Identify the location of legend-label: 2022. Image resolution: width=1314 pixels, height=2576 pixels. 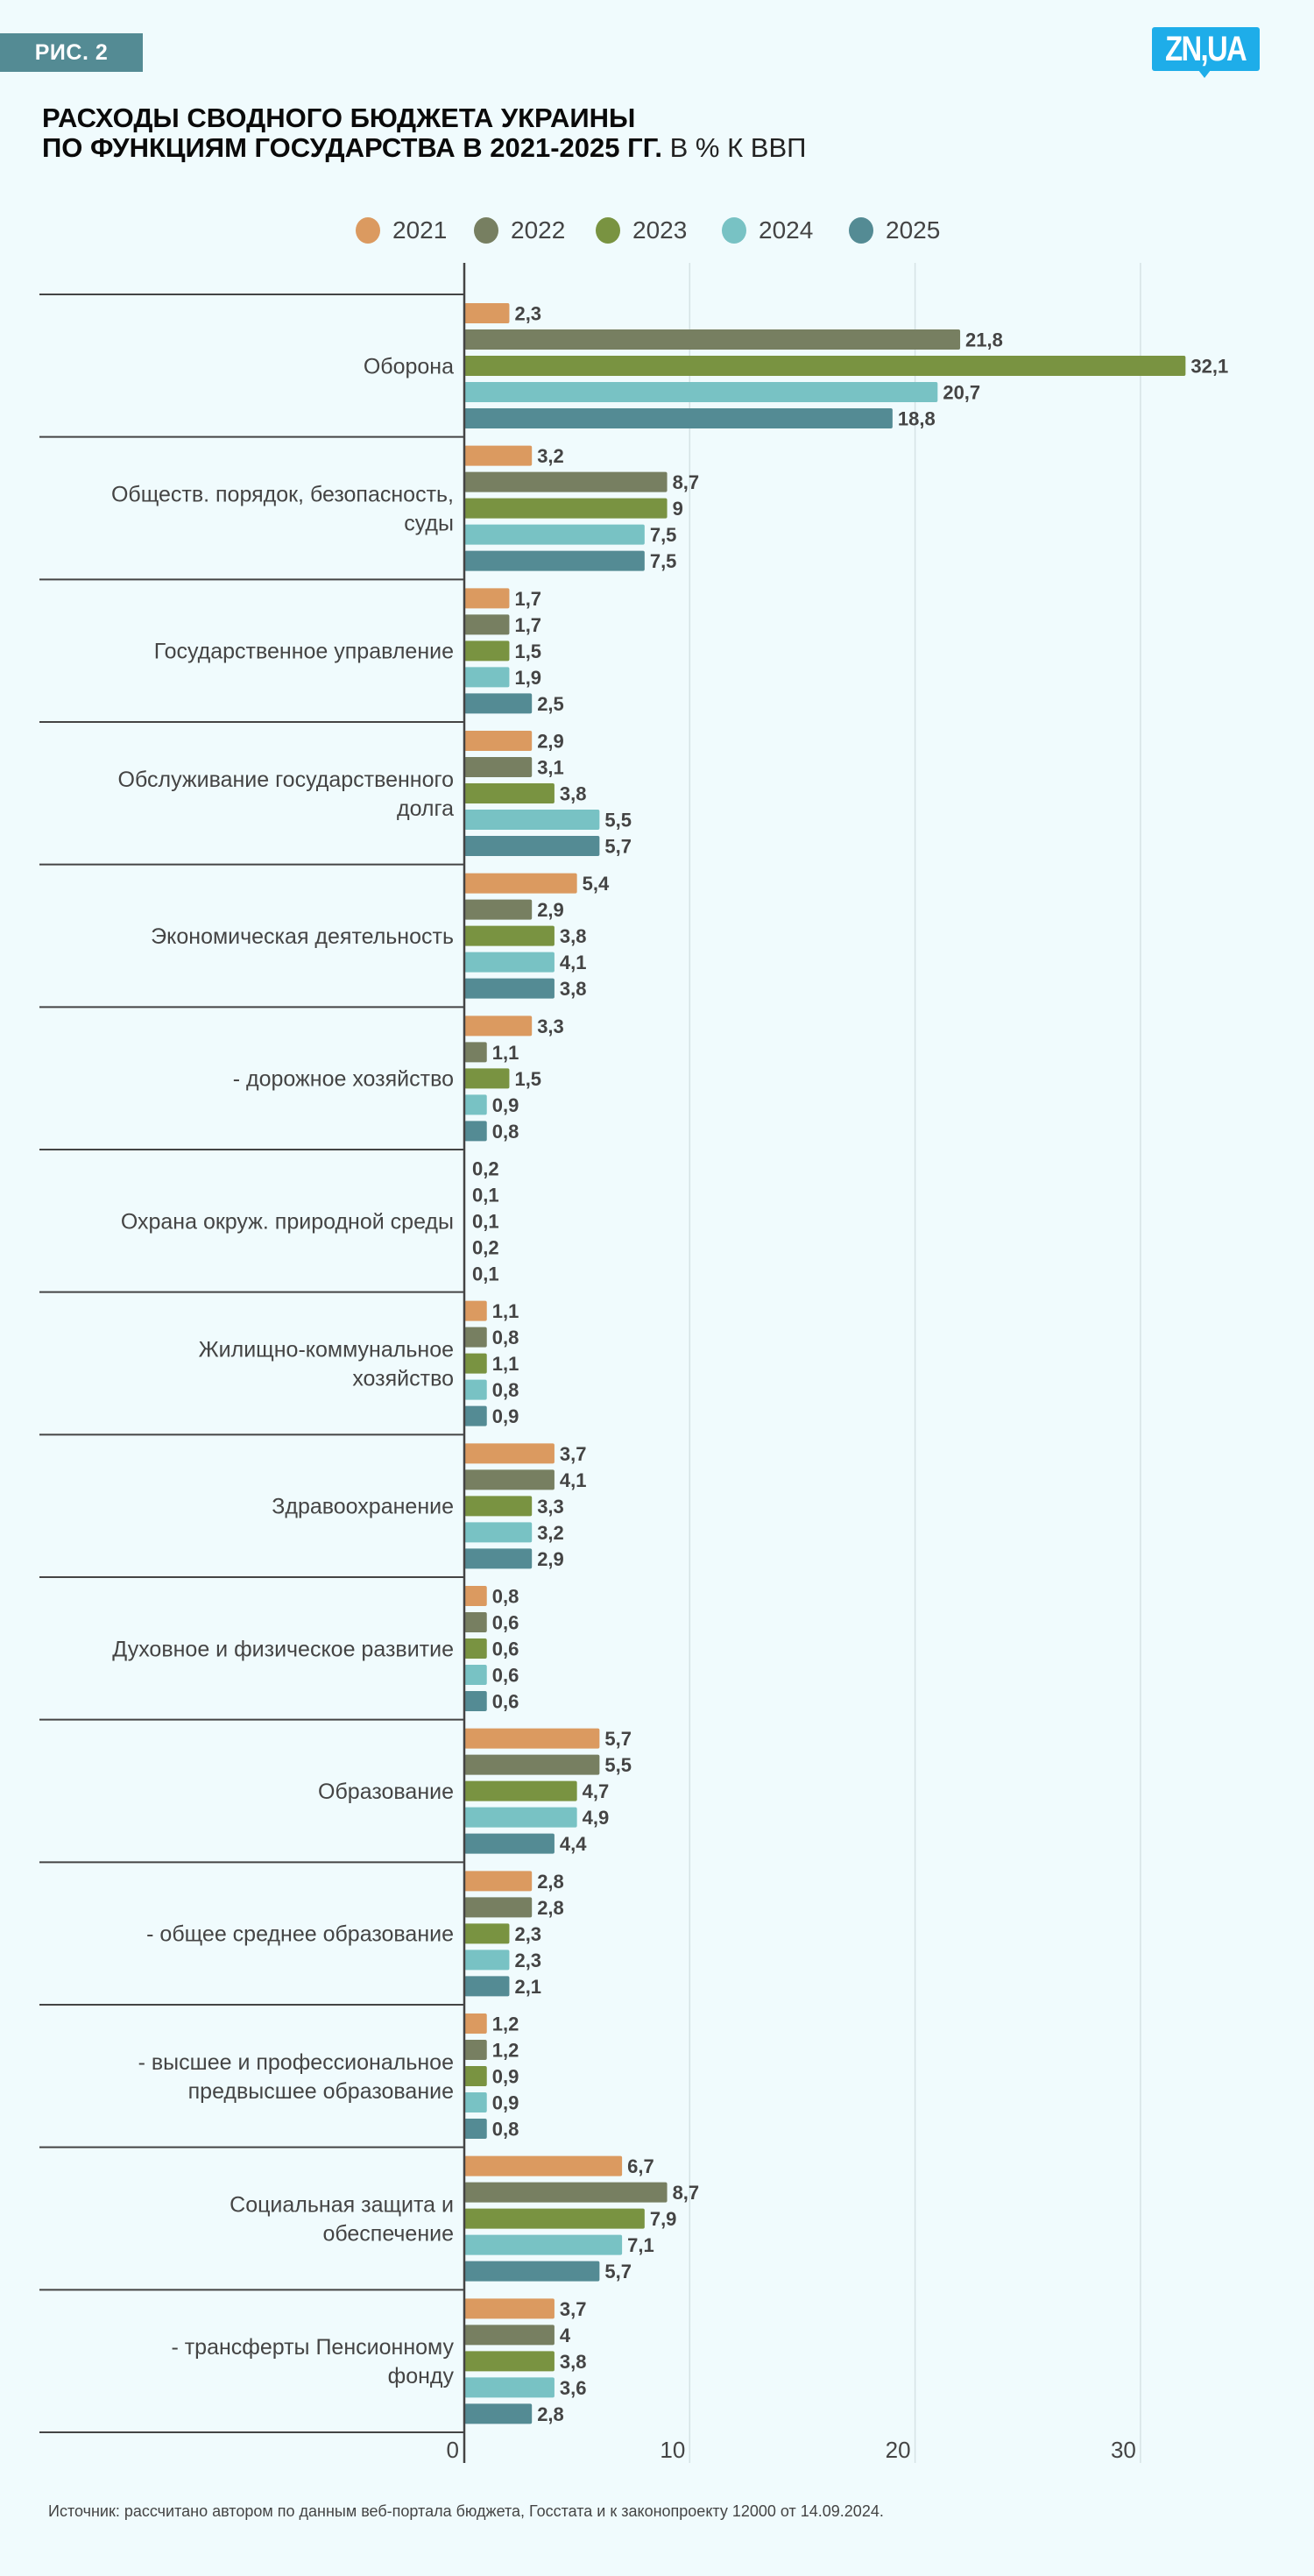
(538, 230).